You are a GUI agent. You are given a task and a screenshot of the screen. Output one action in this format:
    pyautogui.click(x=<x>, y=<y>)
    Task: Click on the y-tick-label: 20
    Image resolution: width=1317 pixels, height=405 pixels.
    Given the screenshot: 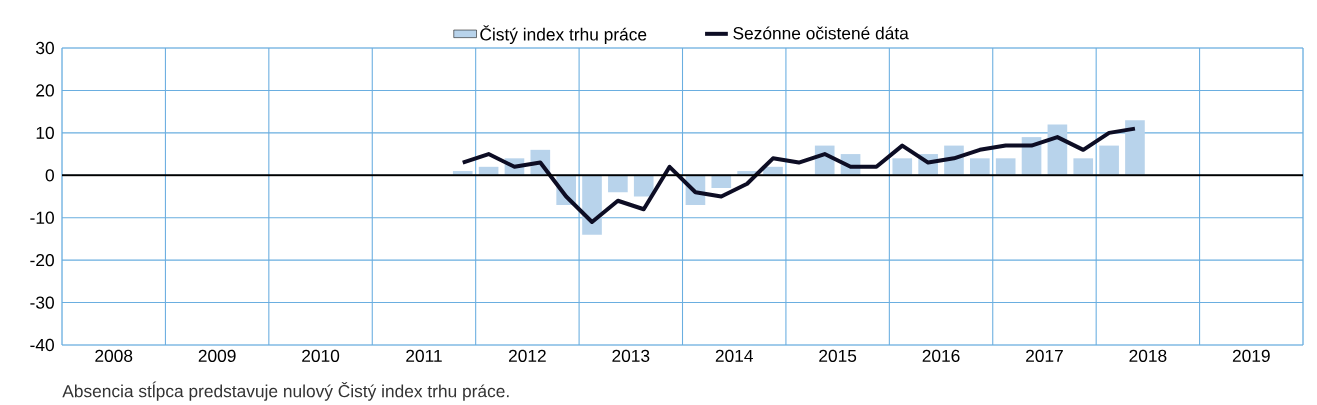 What is the action you would take?
    pyautogui.click(x=45, y=90)
    